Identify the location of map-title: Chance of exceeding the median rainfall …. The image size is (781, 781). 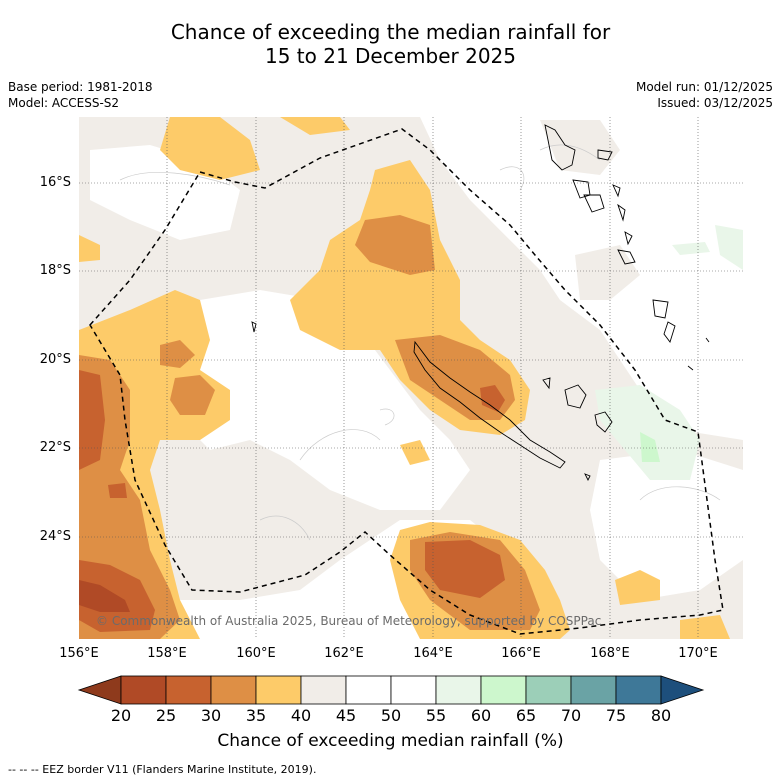
(390, 44).